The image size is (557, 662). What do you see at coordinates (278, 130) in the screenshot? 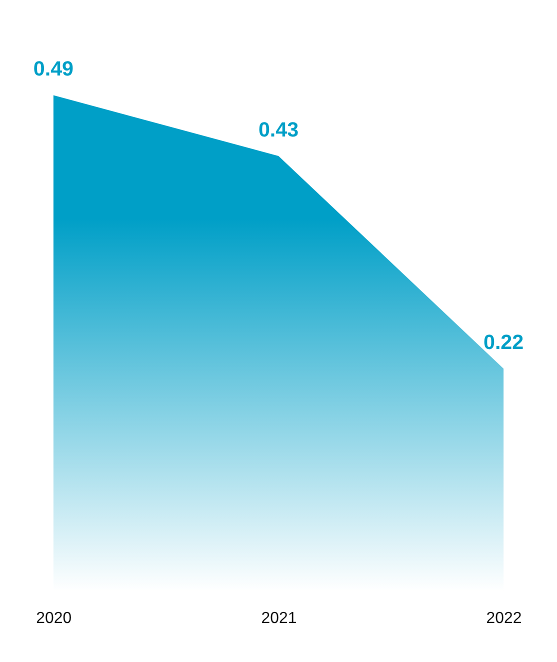
I see `data-label: 0.43` at bounding box center [278, 130].